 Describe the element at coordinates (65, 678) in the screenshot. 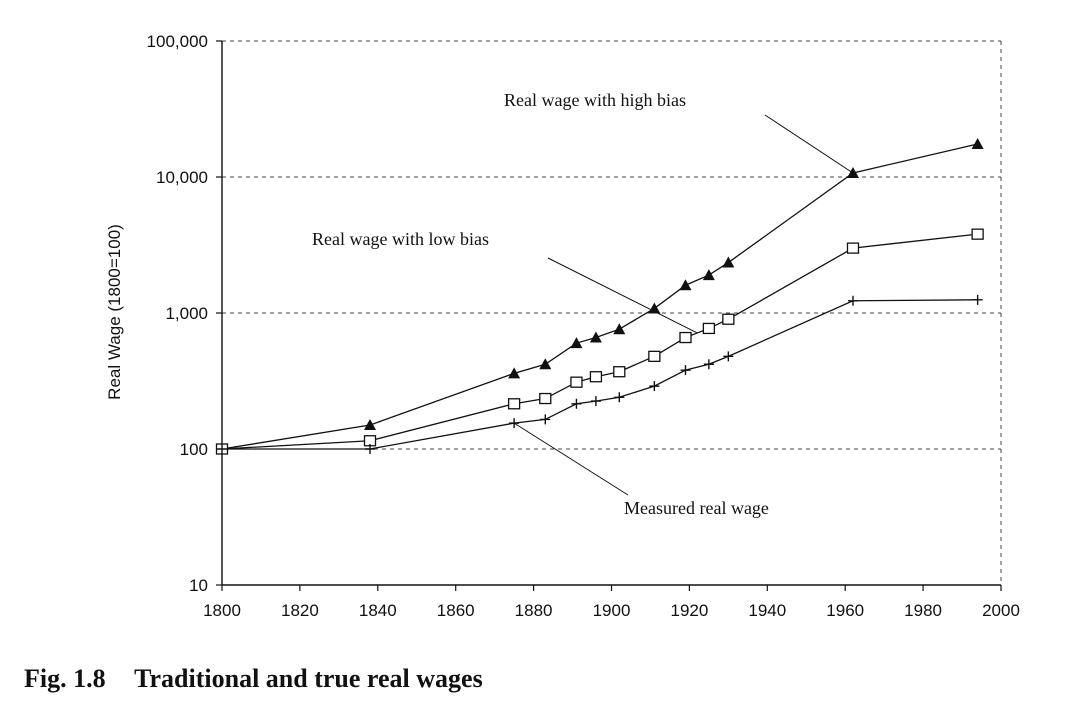

I see `figure-number: Fig. 1.8` at that location.